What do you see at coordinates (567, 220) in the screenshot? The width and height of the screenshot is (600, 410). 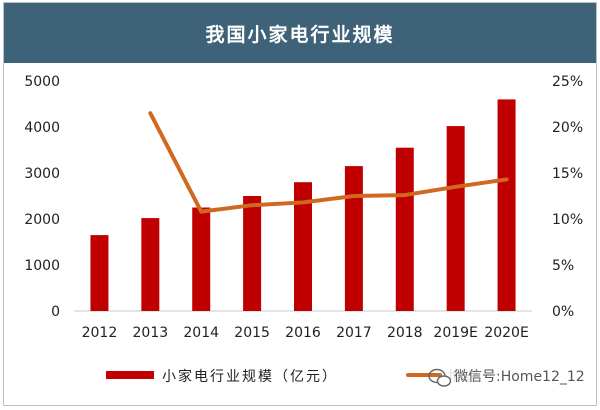 I see `y-right-tick-label: 10%` at bounding box center [567, 220].